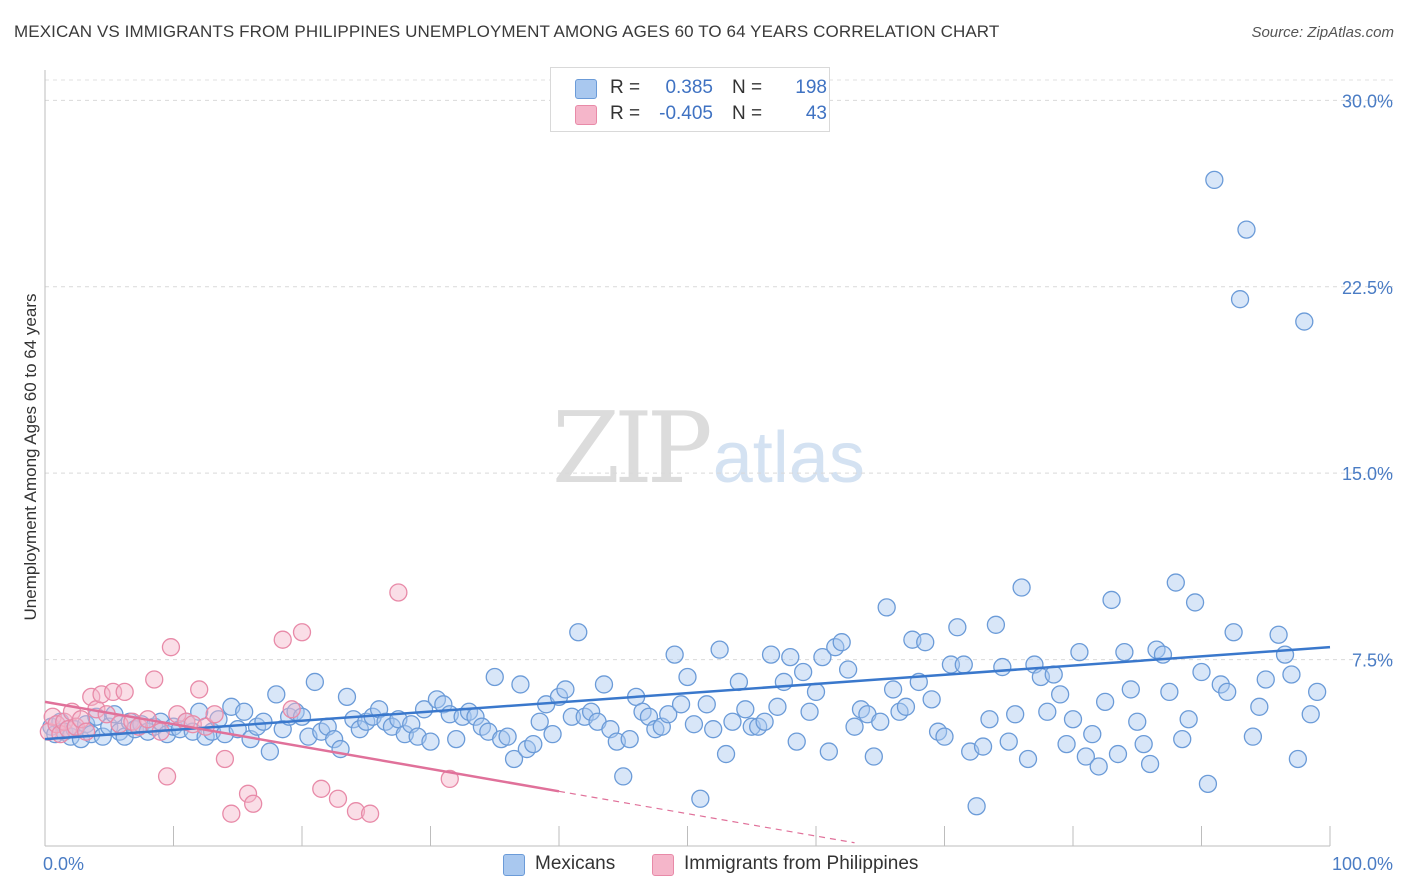 The height and width of the screenshot is (892, 1406). What do you see at coordinates (63, 864) in the screenshot?
I see `x-tick-label: 0.0%` at bounding box center [63, 864].